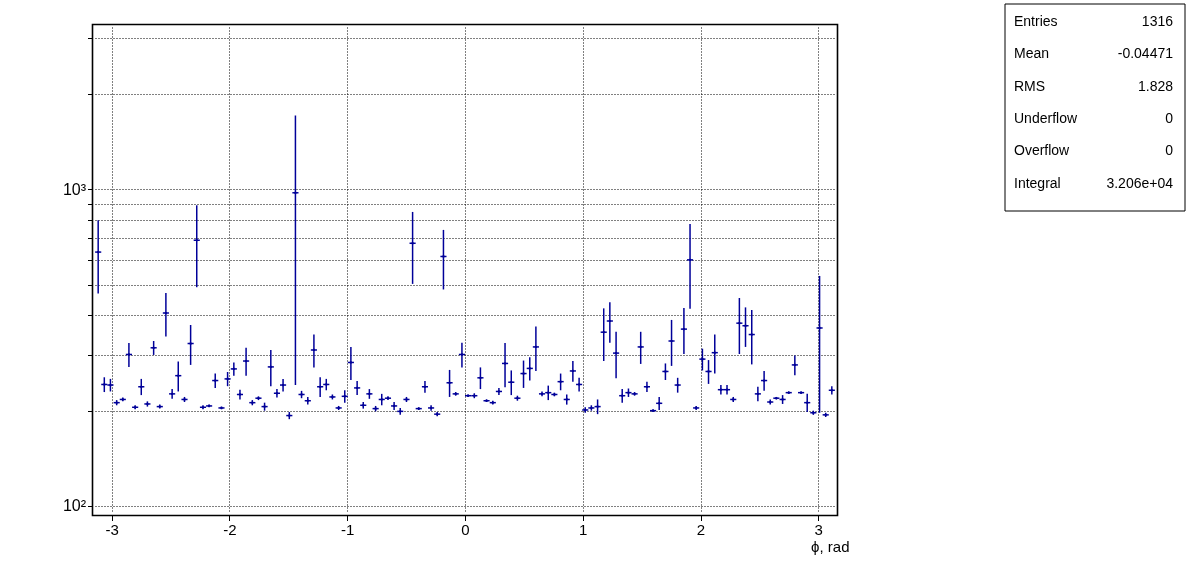  What do you see at coordinates (701, 529) in the screenshot?
I see `x-tick-label: 2` at bounding box center [701, 529].